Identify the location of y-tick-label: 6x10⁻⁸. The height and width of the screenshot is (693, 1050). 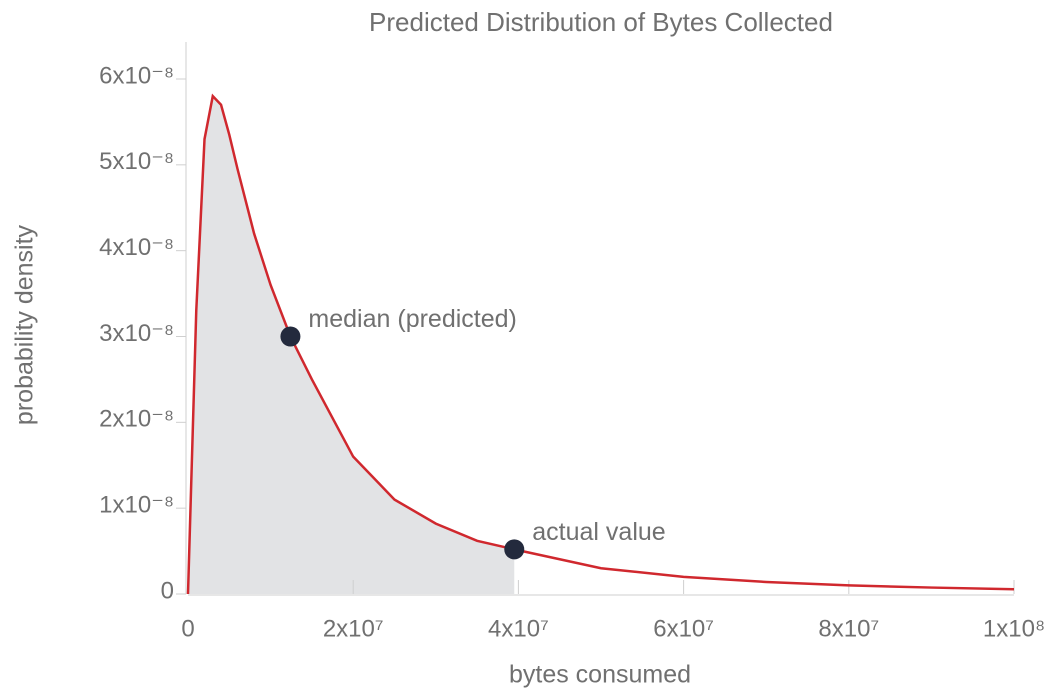
(136, 75).